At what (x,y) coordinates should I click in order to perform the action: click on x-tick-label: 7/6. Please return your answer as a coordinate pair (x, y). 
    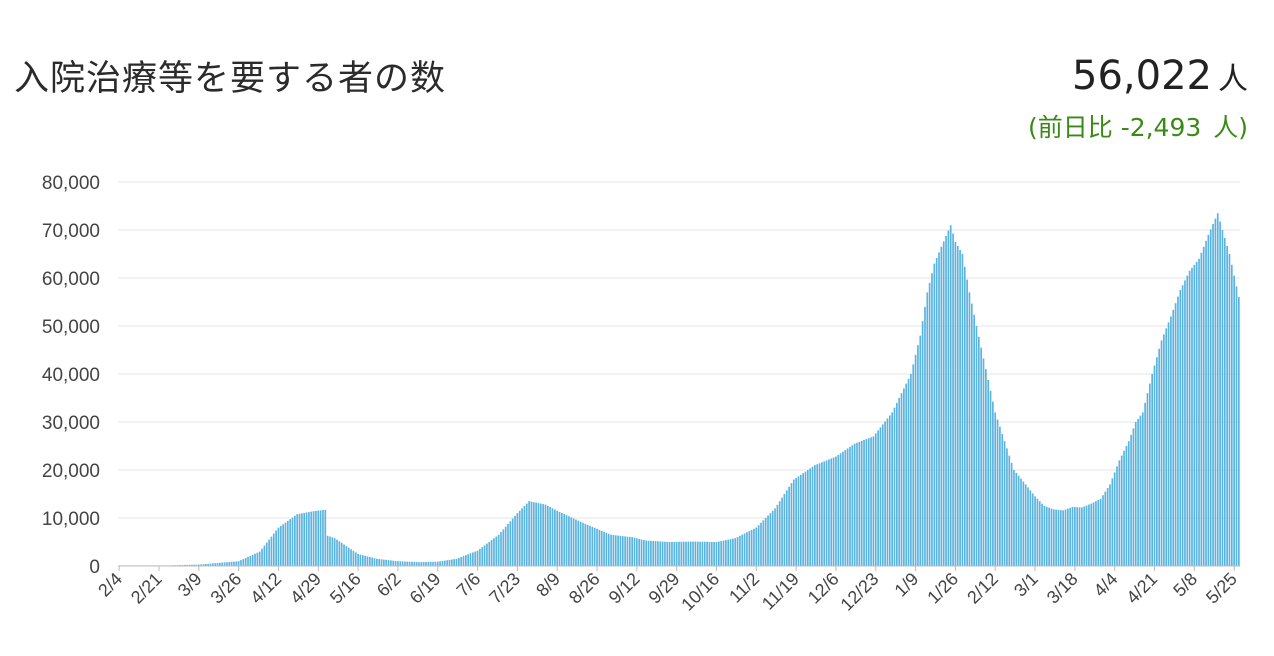
    Looking at the image, I should click on (469, 585).